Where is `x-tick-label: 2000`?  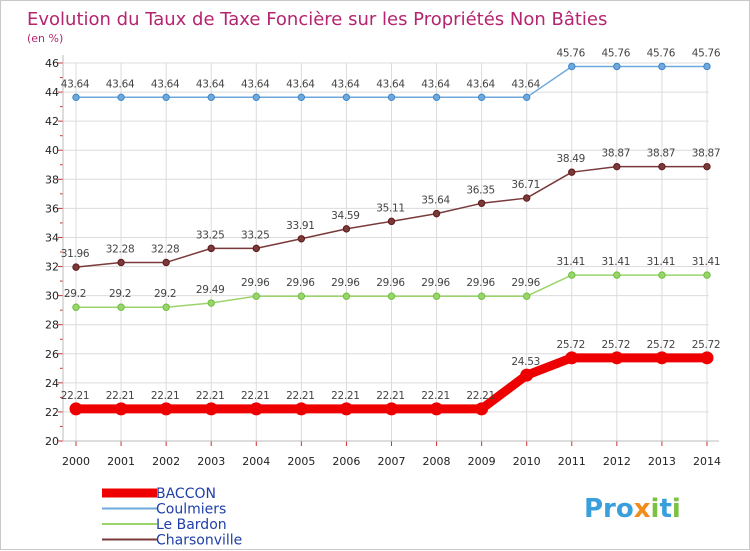
x-tick-label: 2000 is located at coordinates (76, 461).